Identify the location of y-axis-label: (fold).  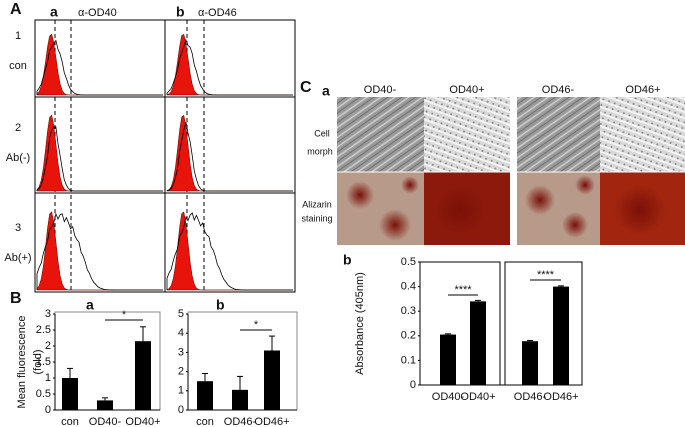
(38, 361).